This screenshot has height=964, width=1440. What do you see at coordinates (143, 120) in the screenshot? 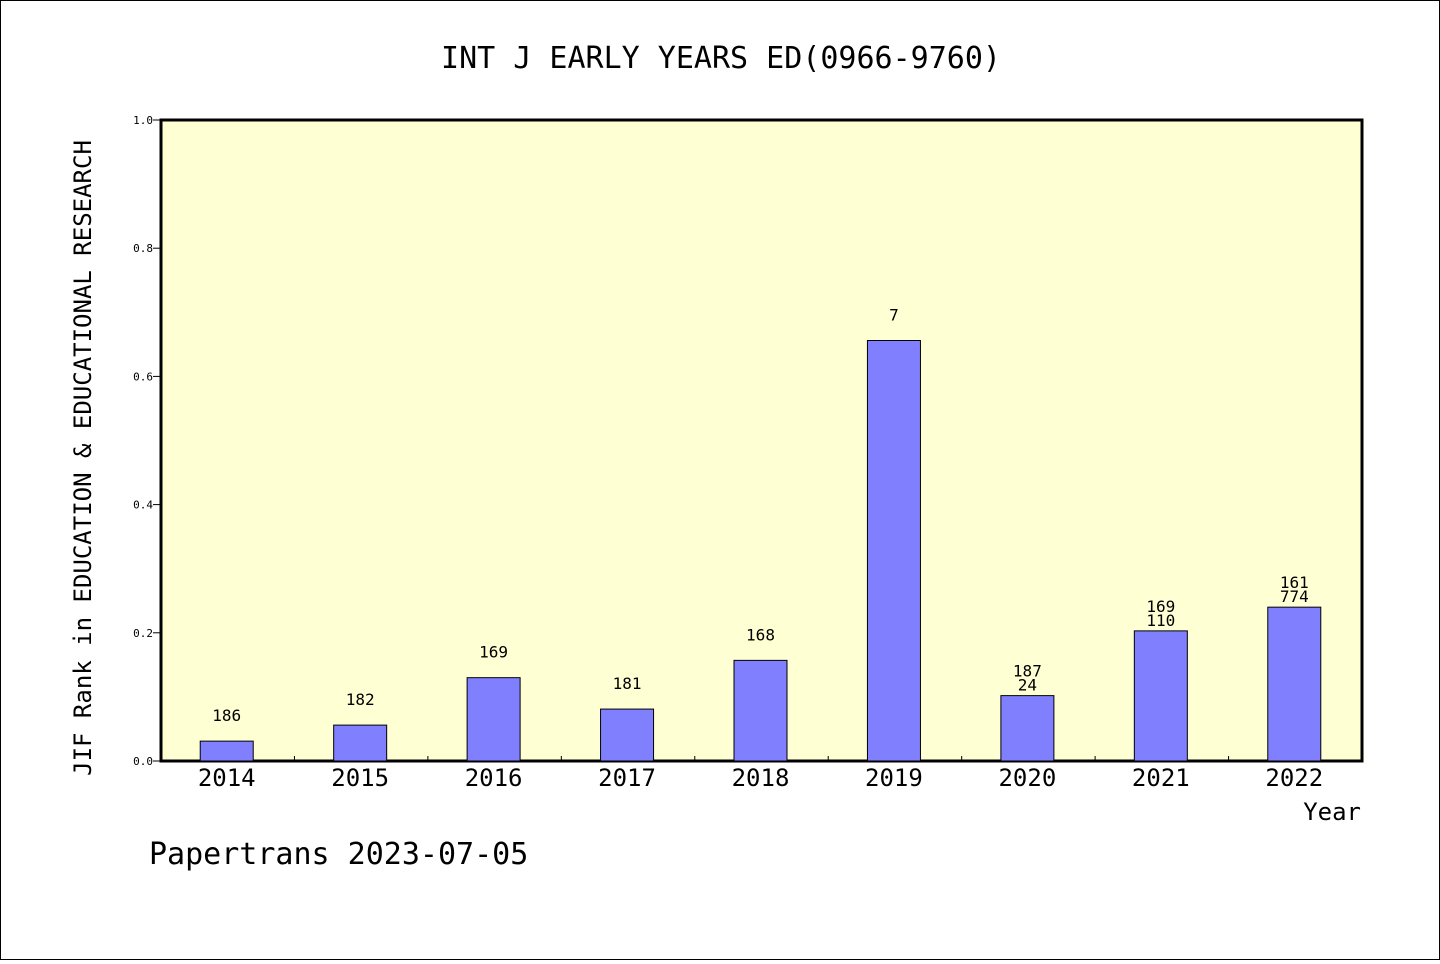
I see `y-tick-label: 1.0` at bounding box center [143, 120].